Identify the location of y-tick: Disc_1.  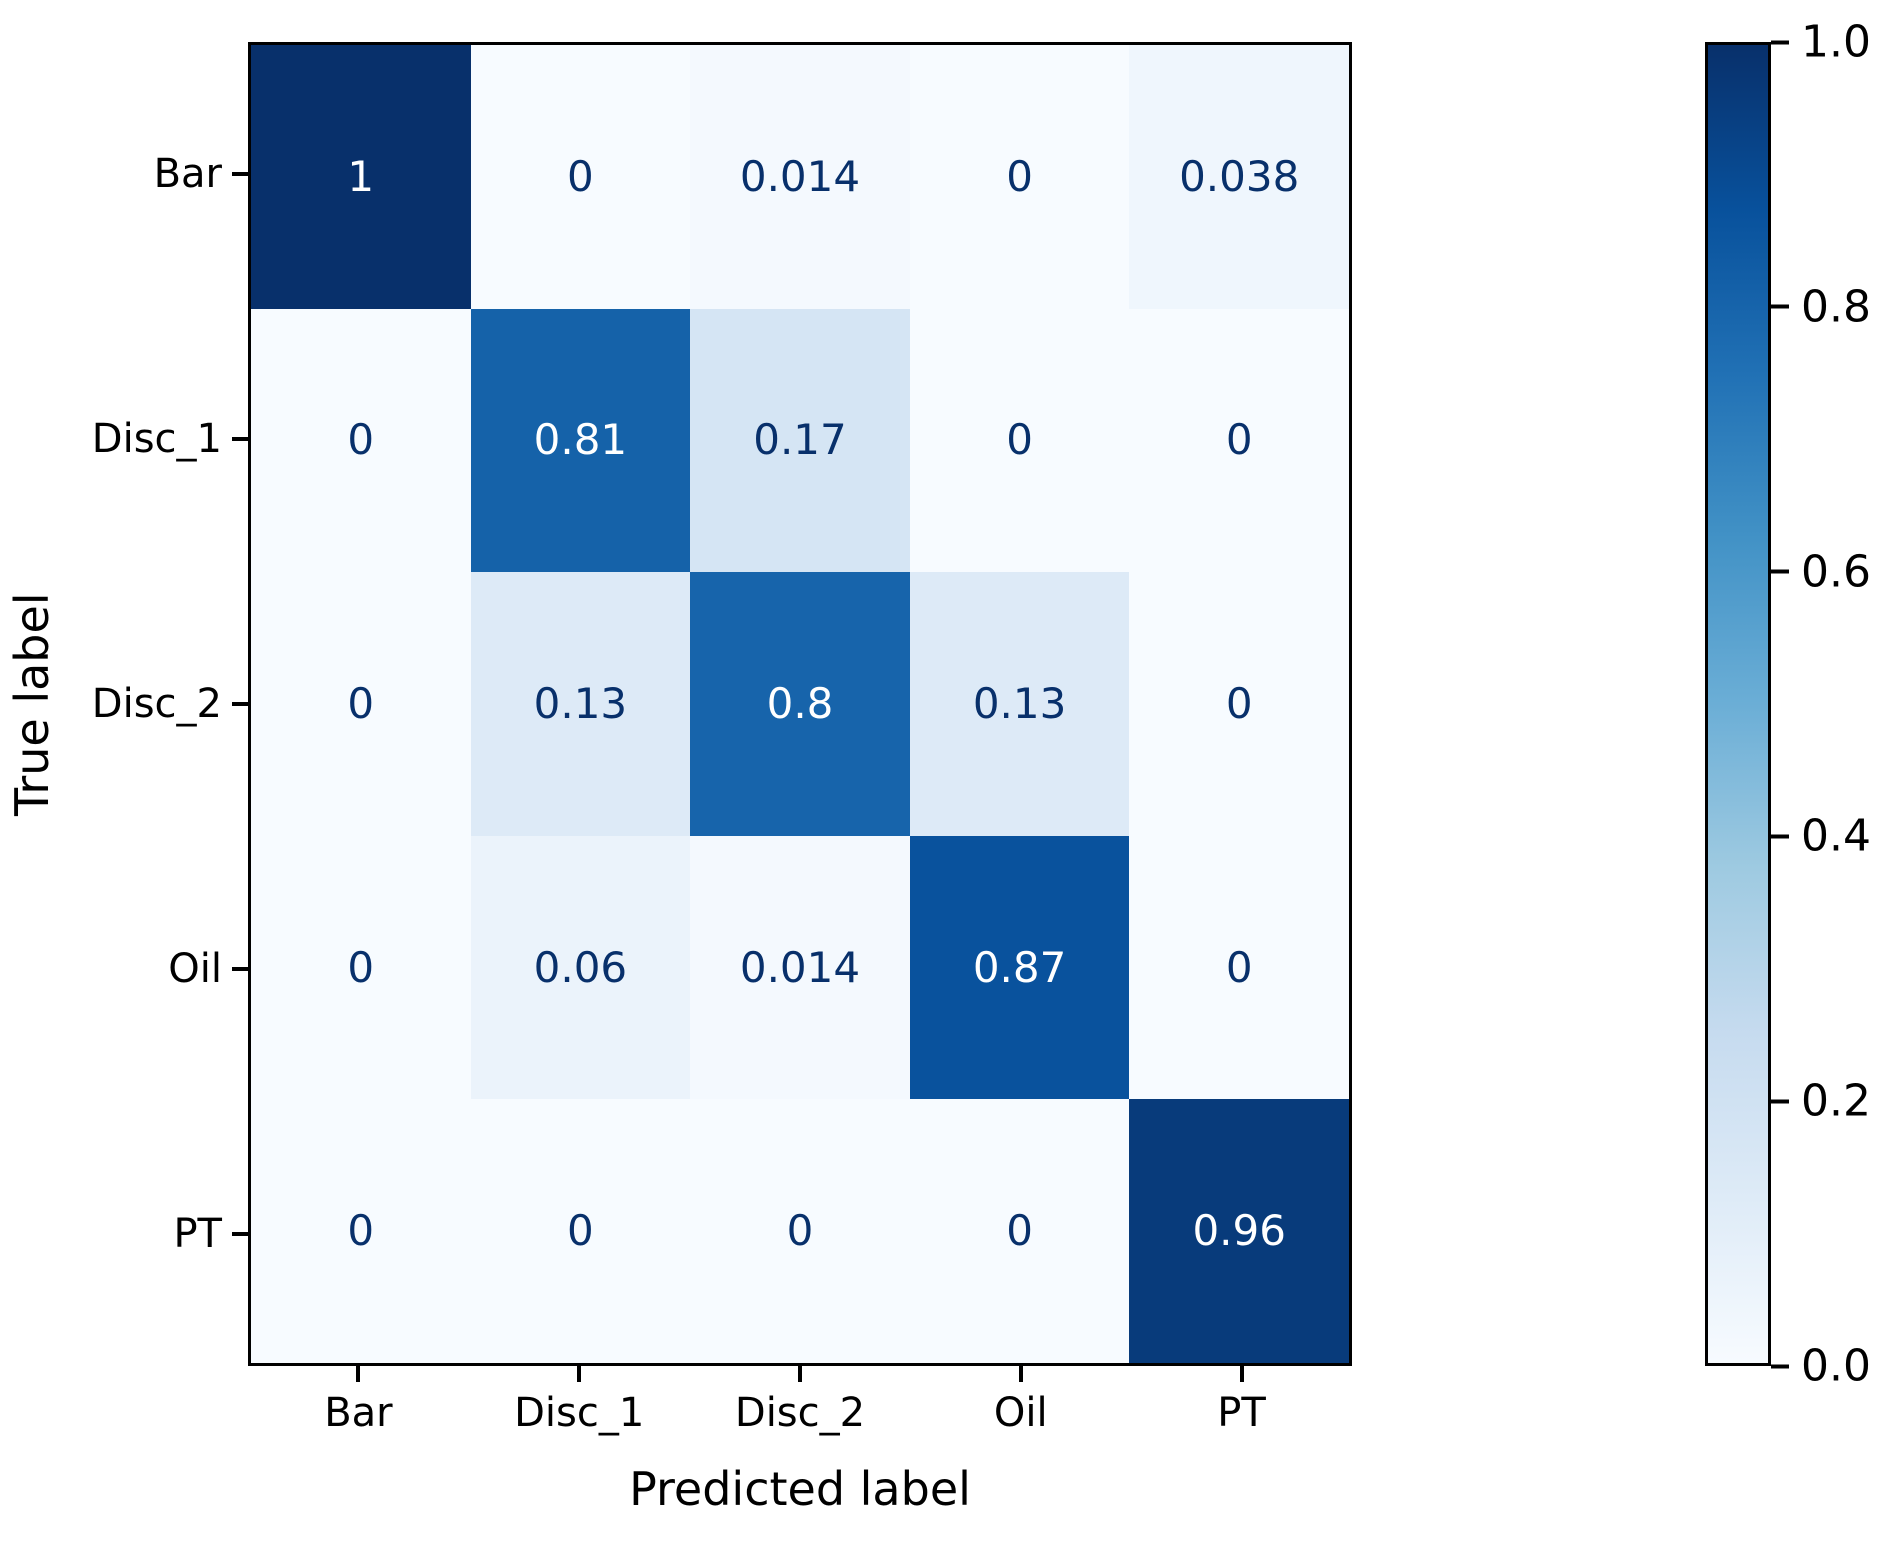
(124, 439).